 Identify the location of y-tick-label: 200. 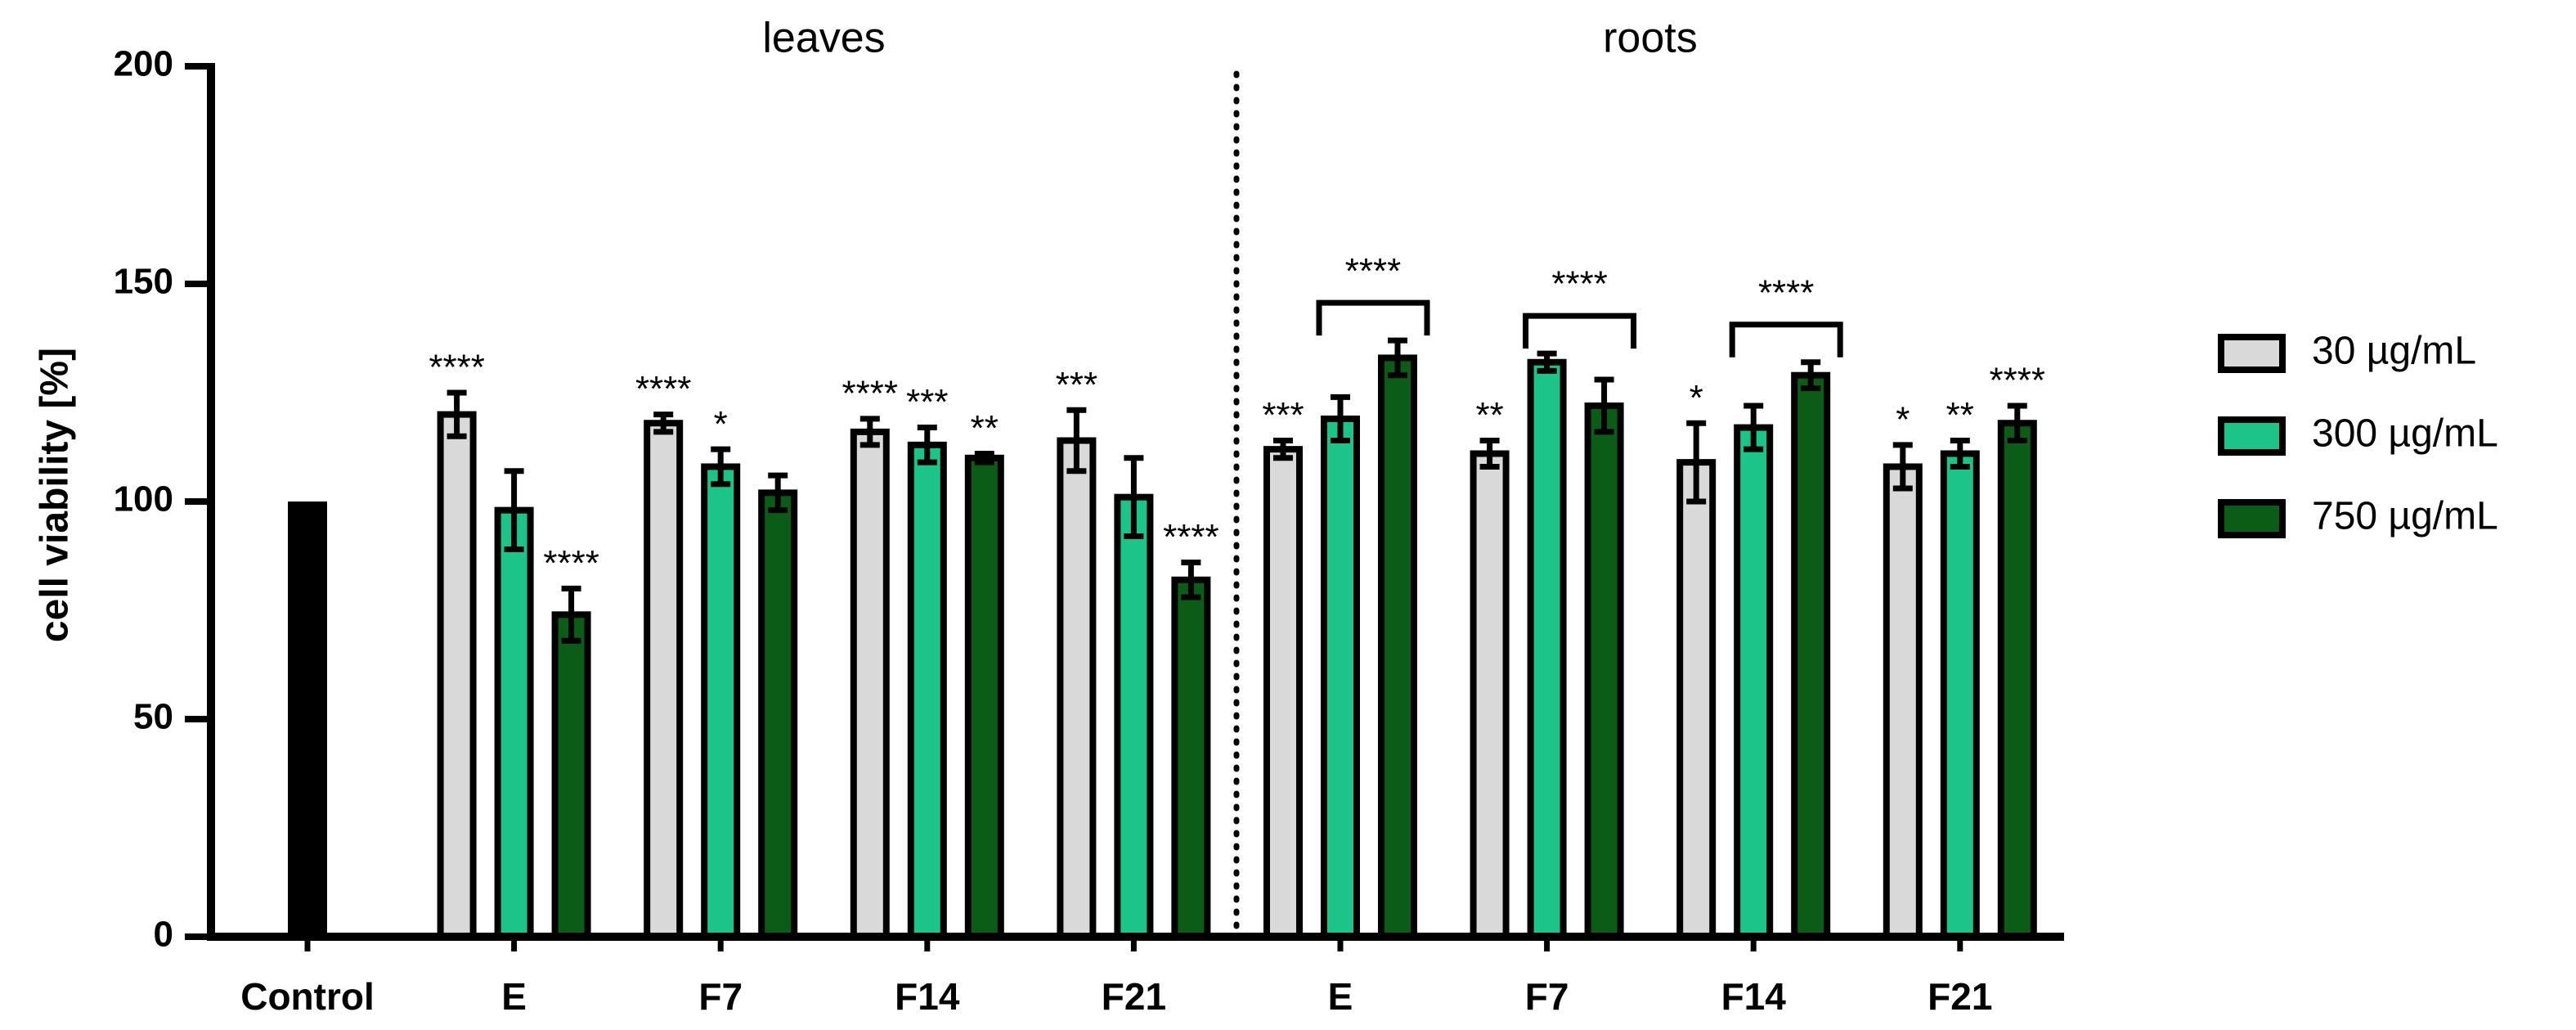
(143, 64).